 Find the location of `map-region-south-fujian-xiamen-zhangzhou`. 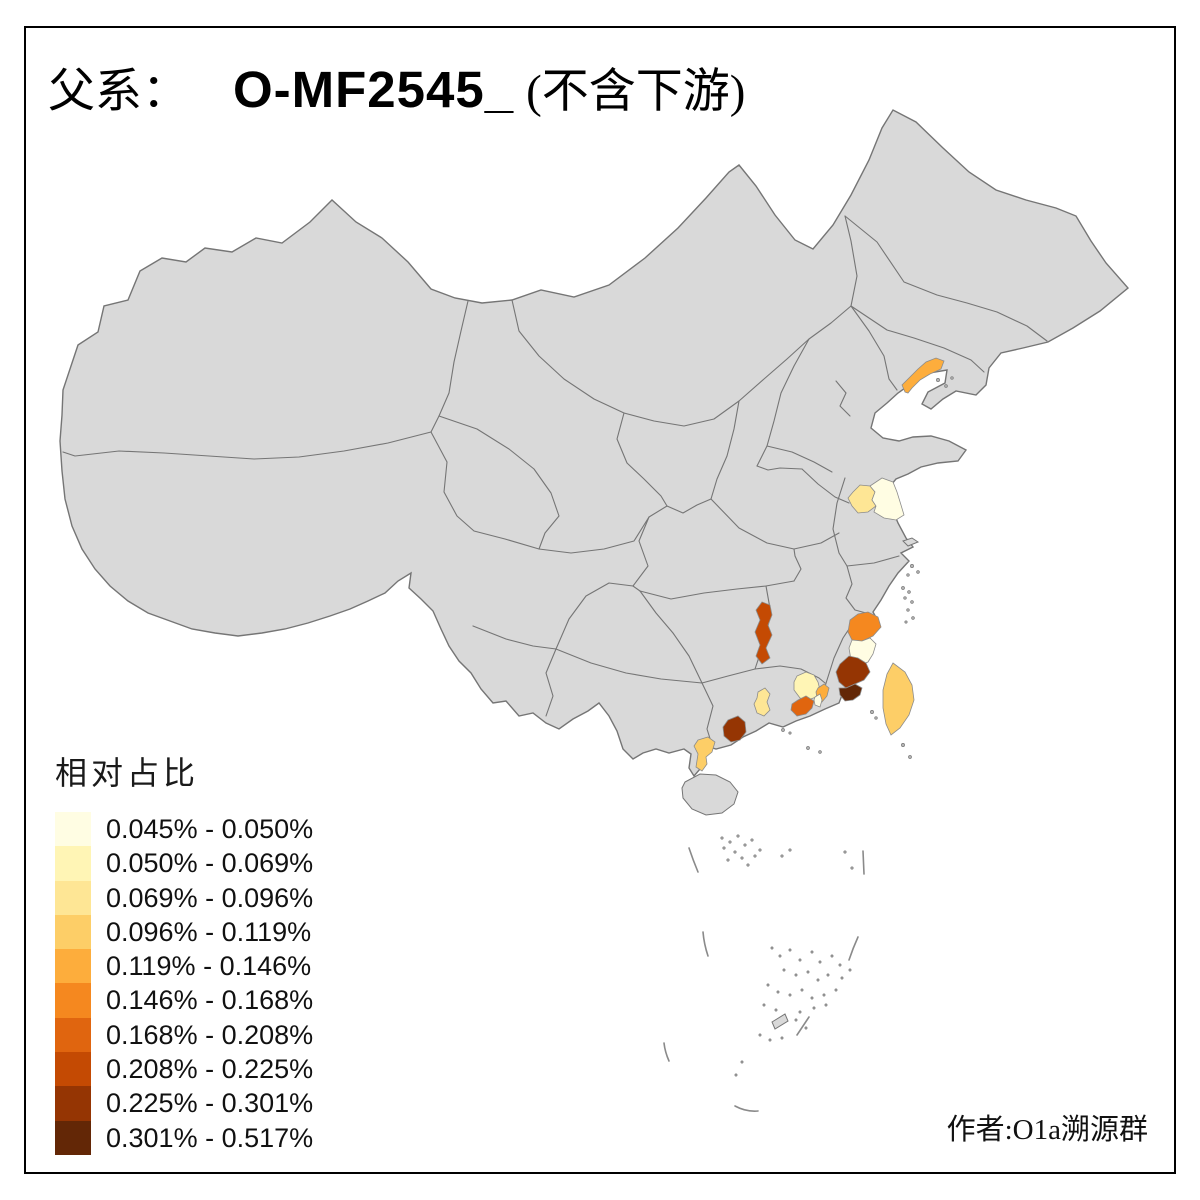

map-region-south-fujian-xiamen-zhangzhou is located at coordinates (850, 692).